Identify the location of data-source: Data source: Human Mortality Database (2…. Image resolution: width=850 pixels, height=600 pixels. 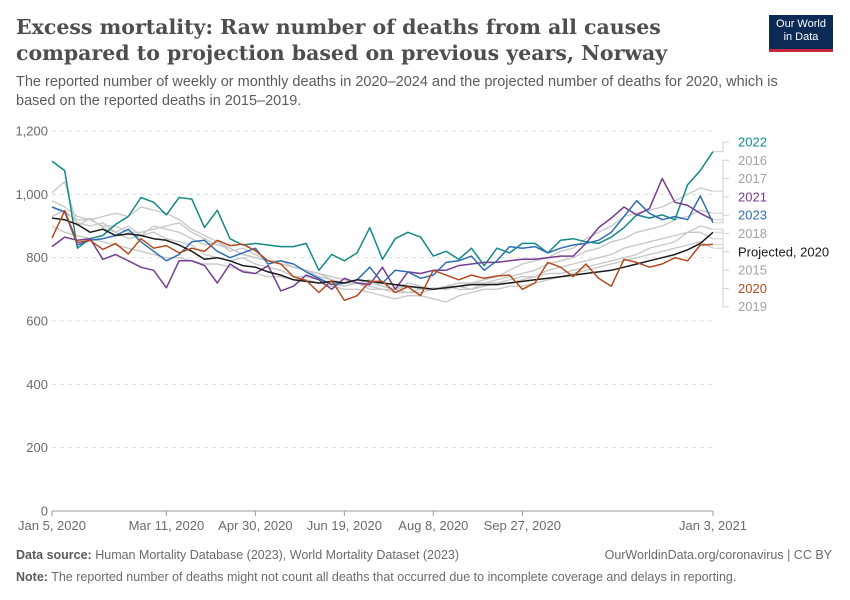
(237, 555).